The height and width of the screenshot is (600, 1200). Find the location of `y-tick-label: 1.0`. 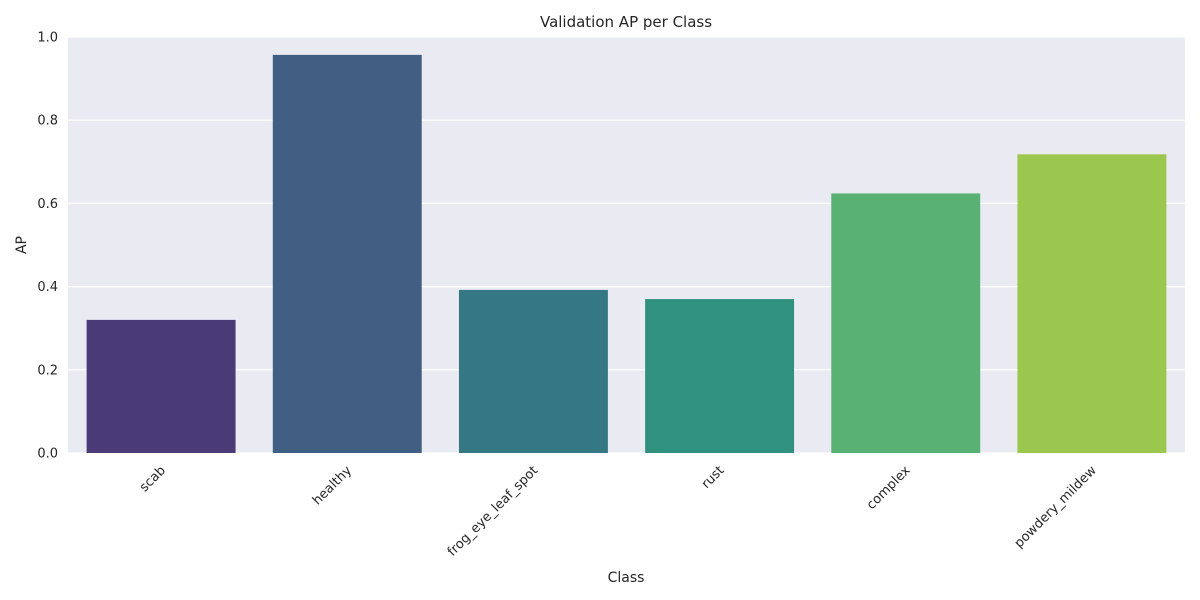

y-tick-label: 1.0 is located at coordinates (47, 38).